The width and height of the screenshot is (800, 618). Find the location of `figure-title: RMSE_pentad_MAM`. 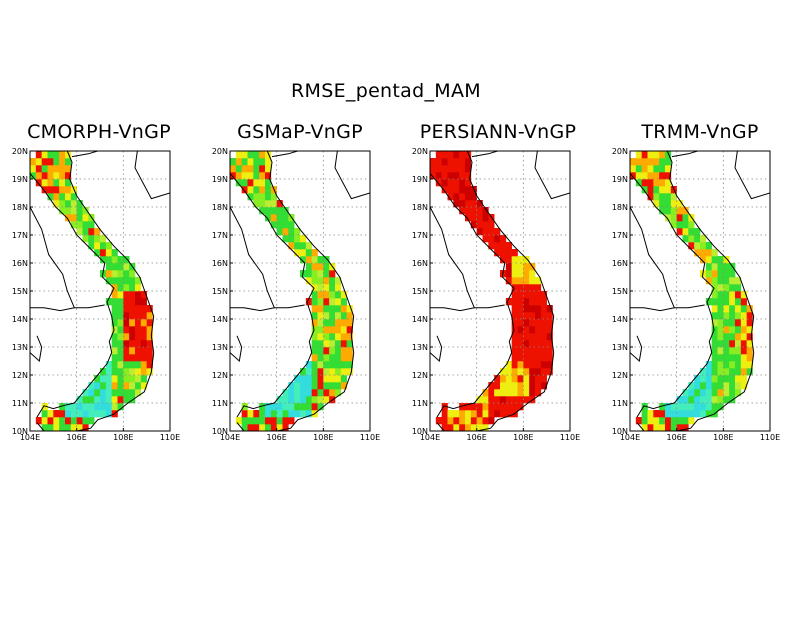

figure-title: RMSE_pentad_MAM is located at coordinates (386, 91).